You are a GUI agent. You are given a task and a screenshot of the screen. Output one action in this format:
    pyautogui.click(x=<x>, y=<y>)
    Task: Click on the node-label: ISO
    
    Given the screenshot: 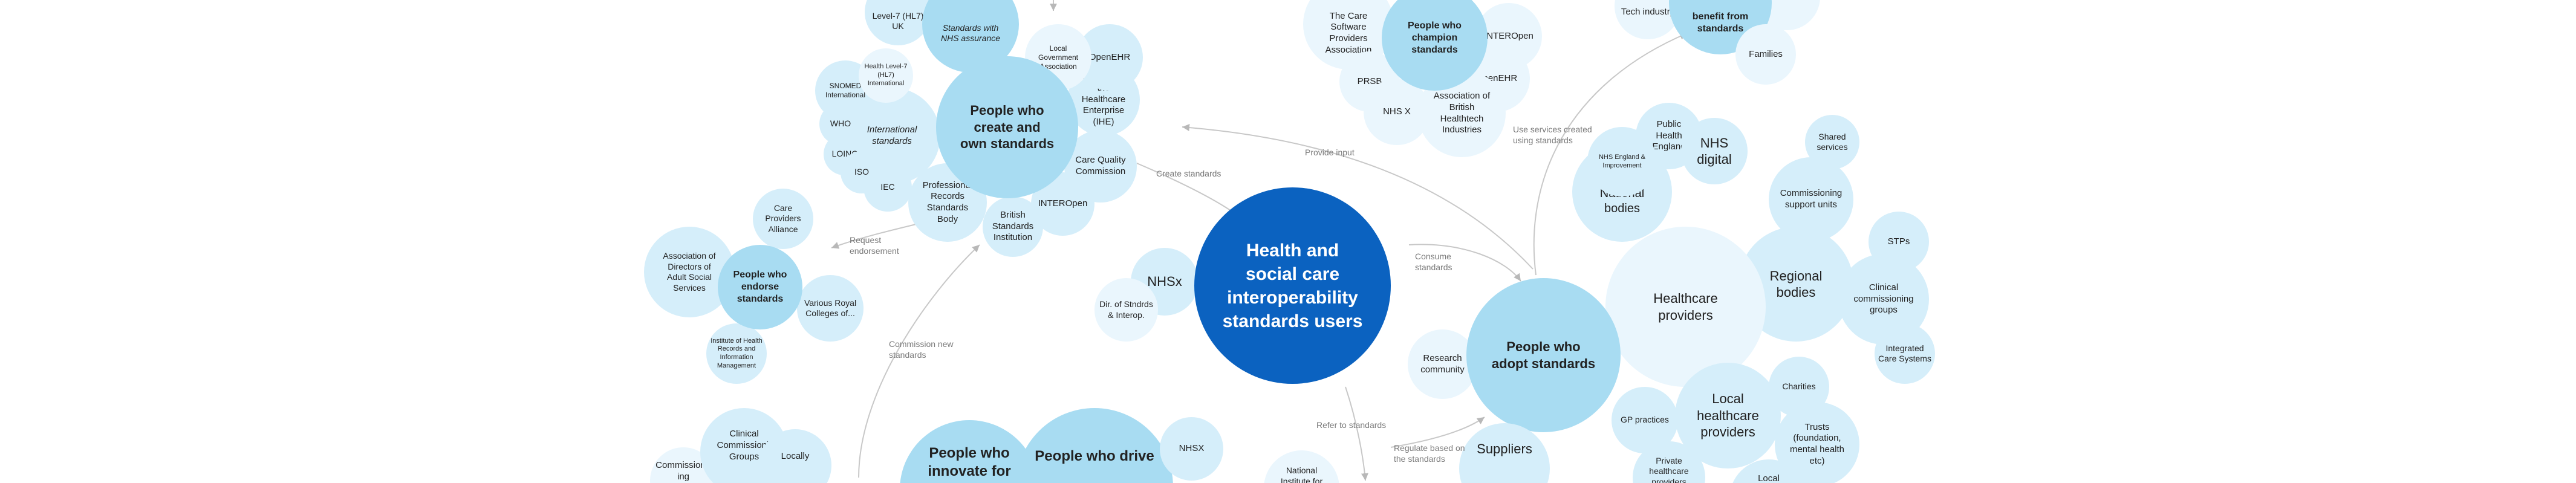 What is the action you would take?
    pyautogui.click(x=862, y=172)
    